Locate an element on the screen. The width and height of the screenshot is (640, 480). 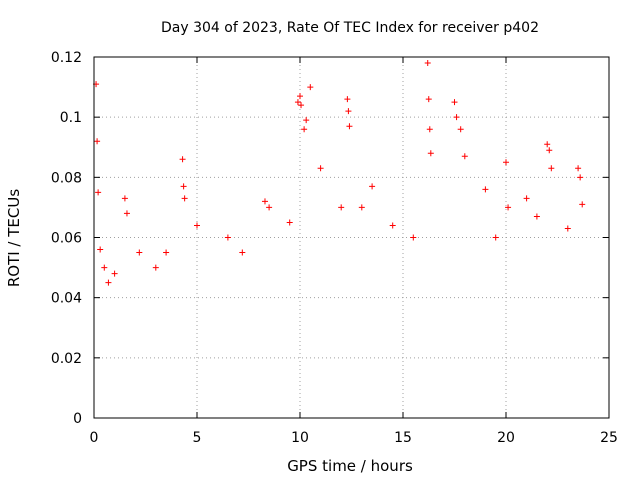
x-axis-label: GPS time / hours is located at coordinates (350, 466).